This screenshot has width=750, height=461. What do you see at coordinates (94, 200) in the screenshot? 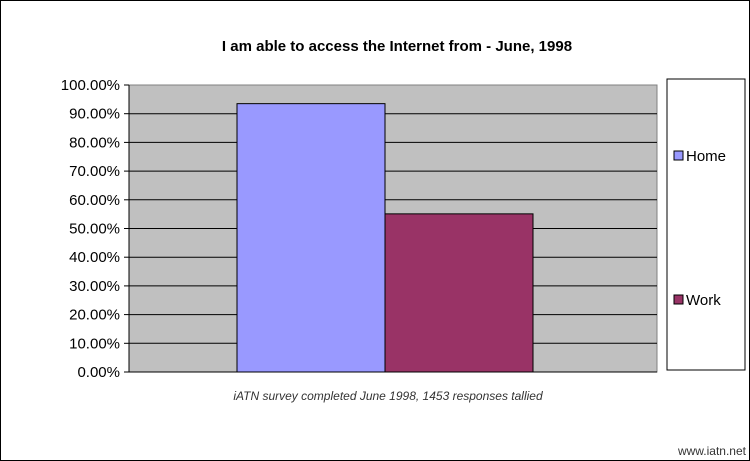
I see `y-tick-label: 60.00%` at bounding box center [94, 200].